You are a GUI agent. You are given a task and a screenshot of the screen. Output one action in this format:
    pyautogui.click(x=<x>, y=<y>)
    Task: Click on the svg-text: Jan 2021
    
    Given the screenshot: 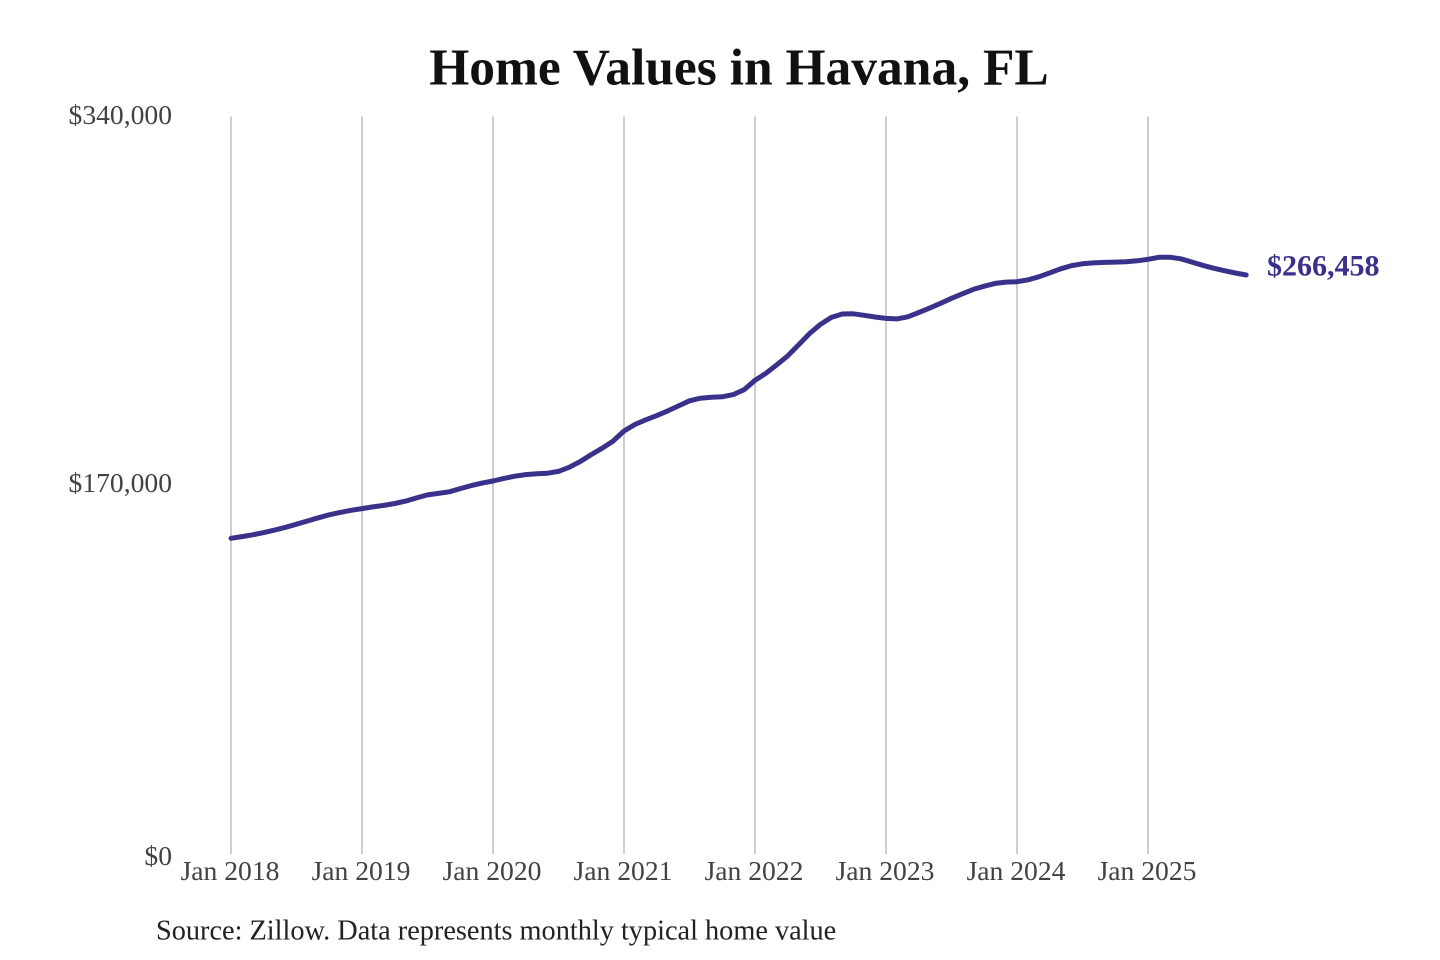 What is the action you would take?
    pyautogui.click(x=623, y=870)
    